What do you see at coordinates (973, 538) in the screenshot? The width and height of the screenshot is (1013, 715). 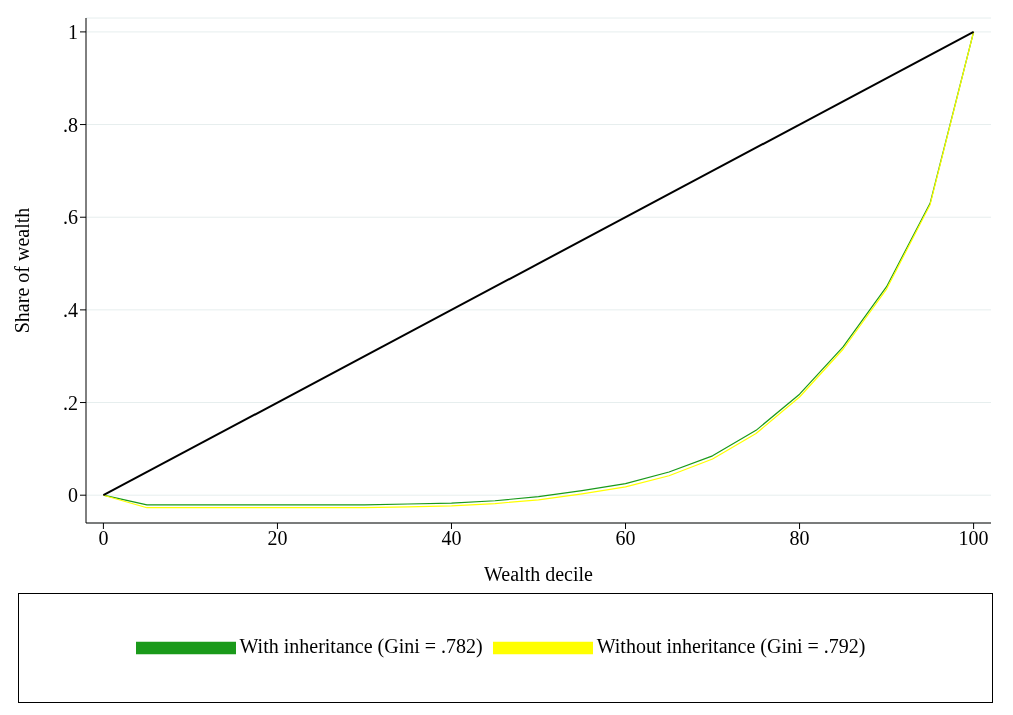 I see `x-tick-label: 100` at bounding box center [973, 538].